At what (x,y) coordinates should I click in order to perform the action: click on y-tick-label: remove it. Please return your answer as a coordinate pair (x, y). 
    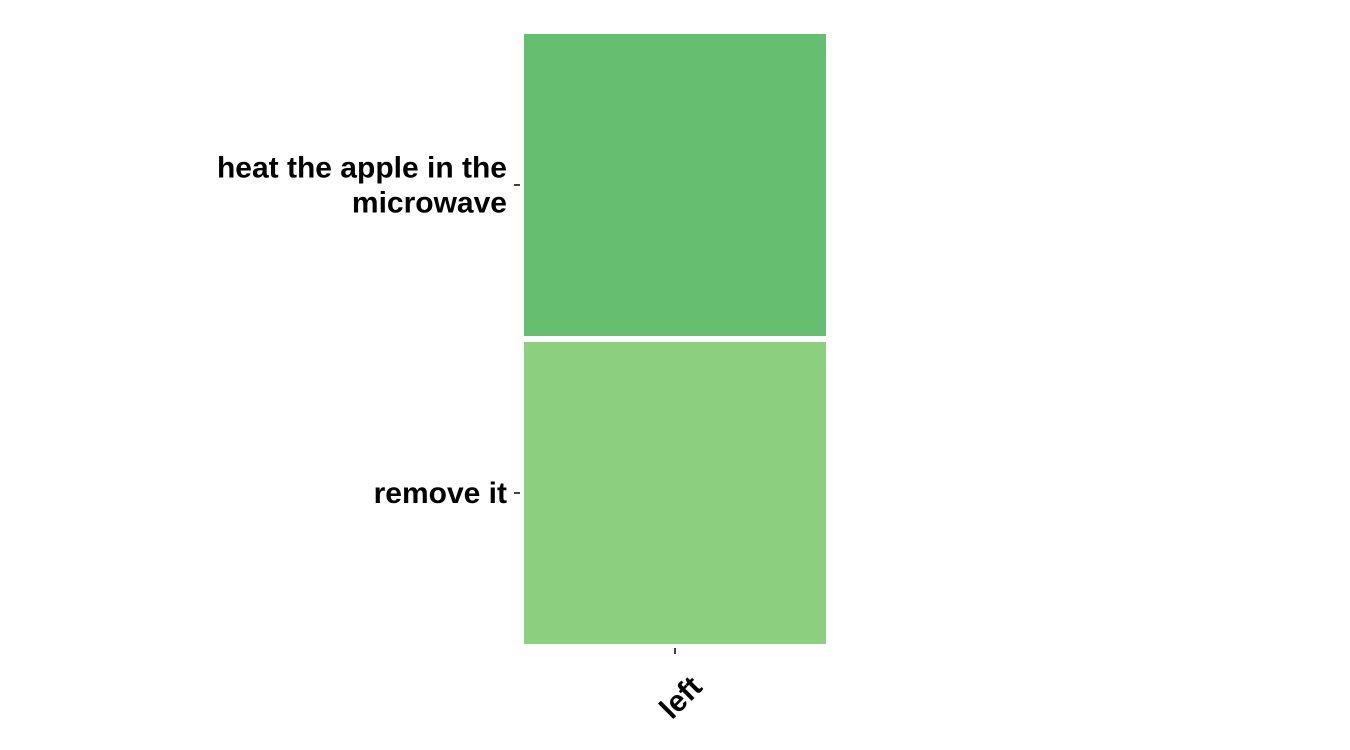
    Looking at the image, I should click on (440, 493).